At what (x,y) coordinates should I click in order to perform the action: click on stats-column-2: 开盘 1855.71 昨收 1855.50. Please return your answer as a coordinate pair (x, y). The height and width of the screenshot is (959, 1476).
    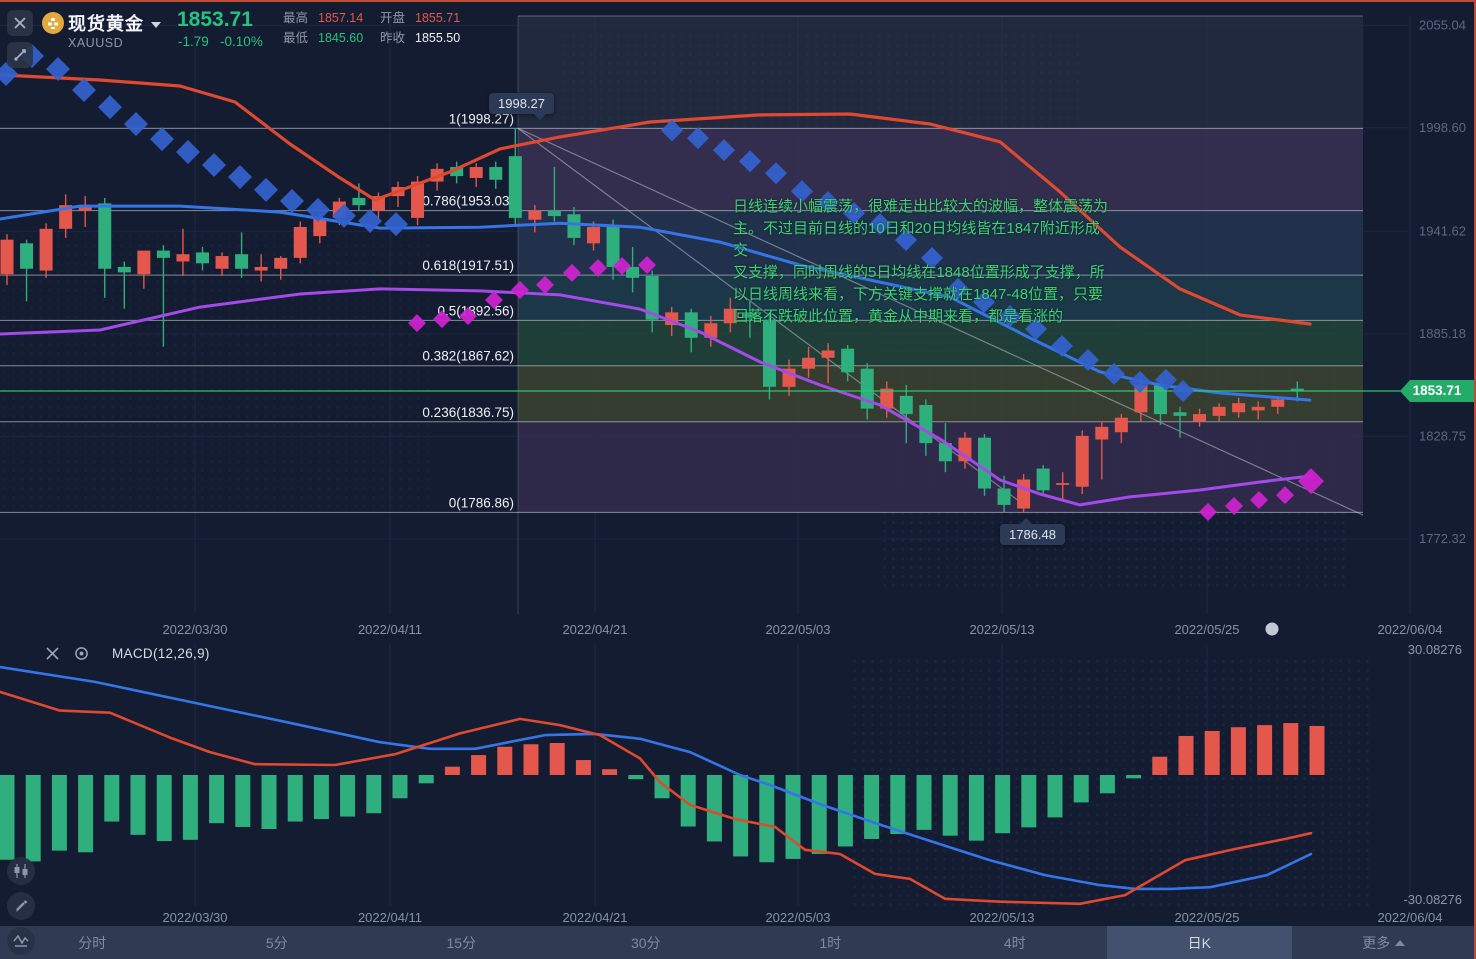
    Looking at the image, I should click on (420, 28).